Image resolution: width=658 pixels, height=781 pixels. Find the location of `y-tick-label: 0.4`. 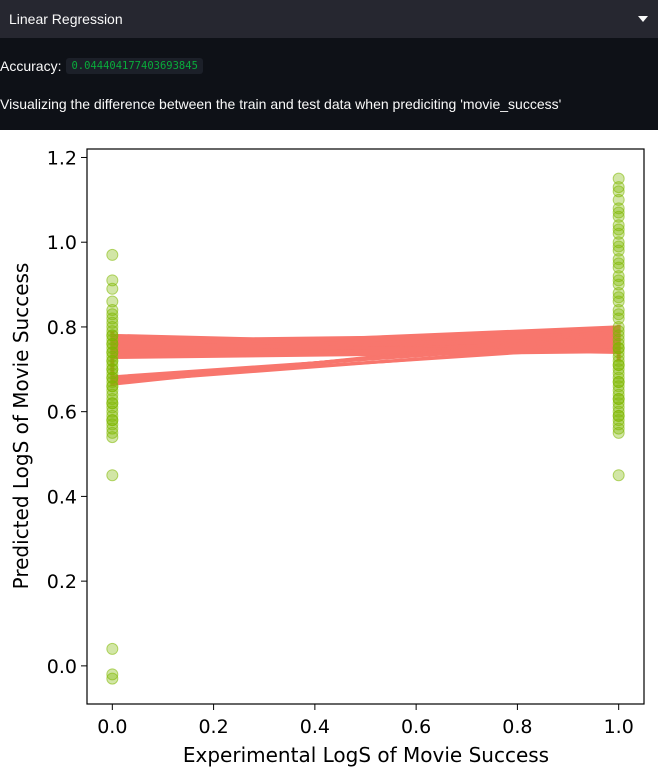

y-tick-label: 0.4 is located at coordinates (62, 497).